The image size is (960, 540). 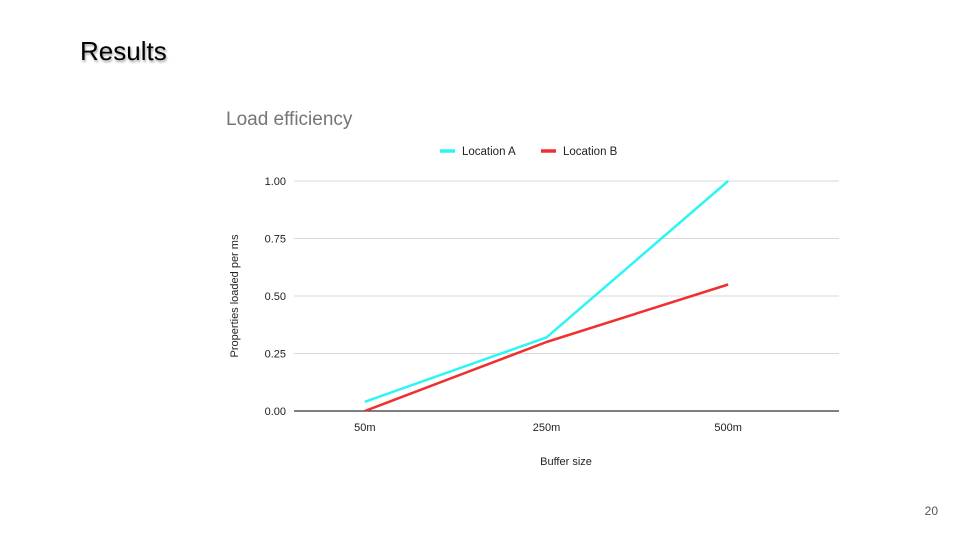 What do you see at coordinates (275, 240) in the screenshot?
I see `y-tick-label: 0.75` at bounding box center [275, 240].